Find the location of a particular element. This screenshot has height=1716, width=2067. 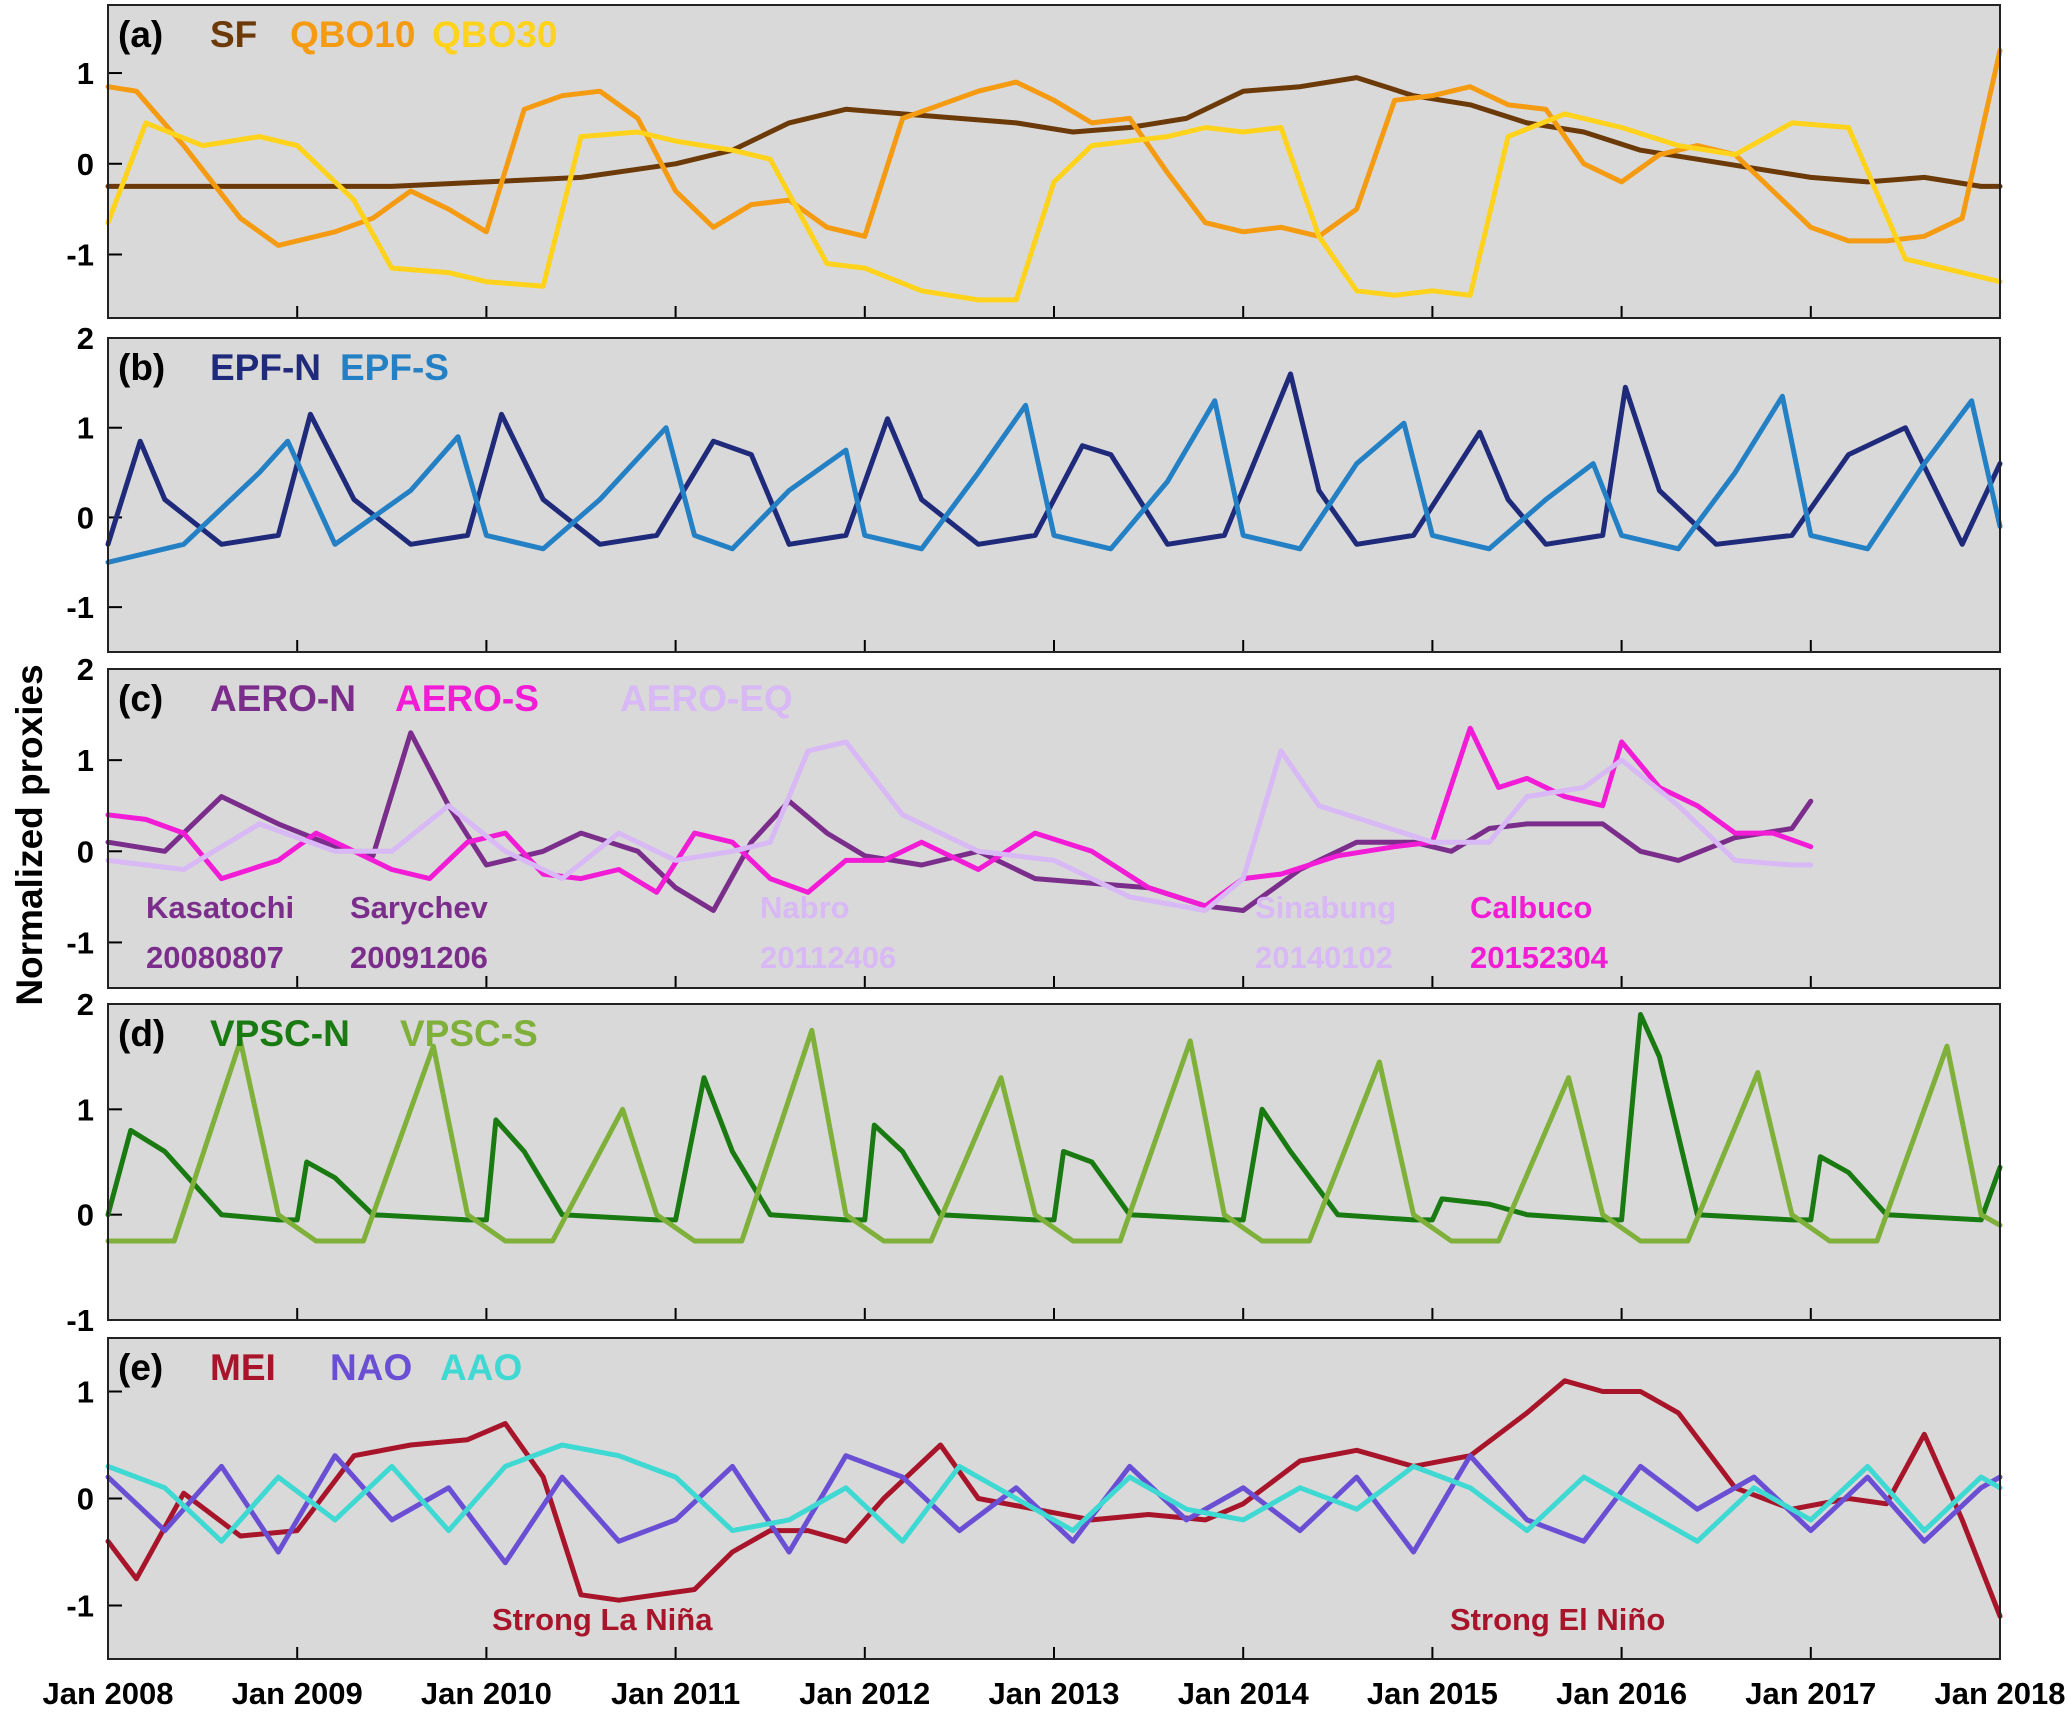

series-line-nao is located at coordinates (1054, 1509).